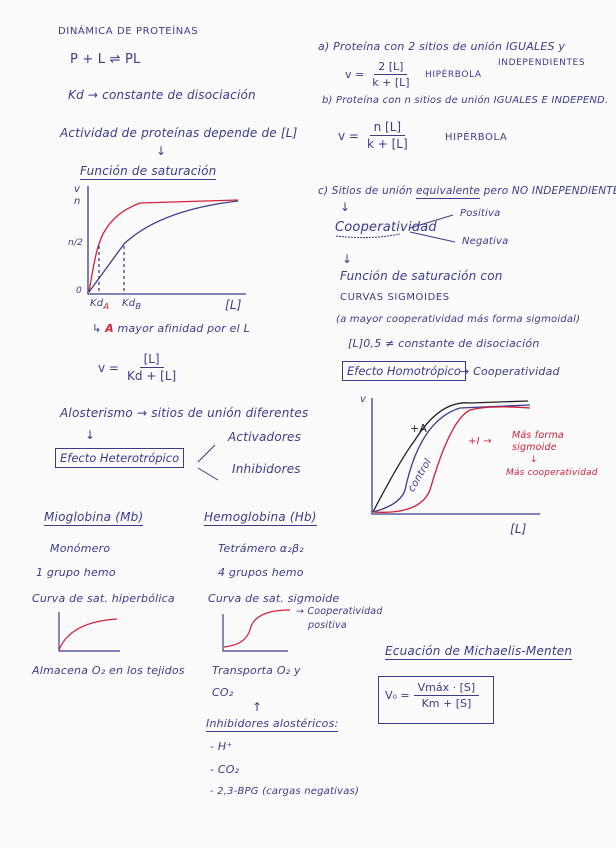 The width and height of the screenshot is (616, 848). I want to click on homotropic-box: Efecto Homotrópico, so click(404, 371).